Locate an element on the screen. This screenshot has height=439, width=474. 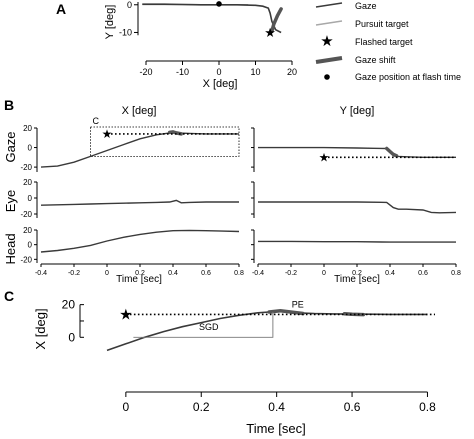
panel-a-x-tick-label: 20 is located at coordinates (292, 72).